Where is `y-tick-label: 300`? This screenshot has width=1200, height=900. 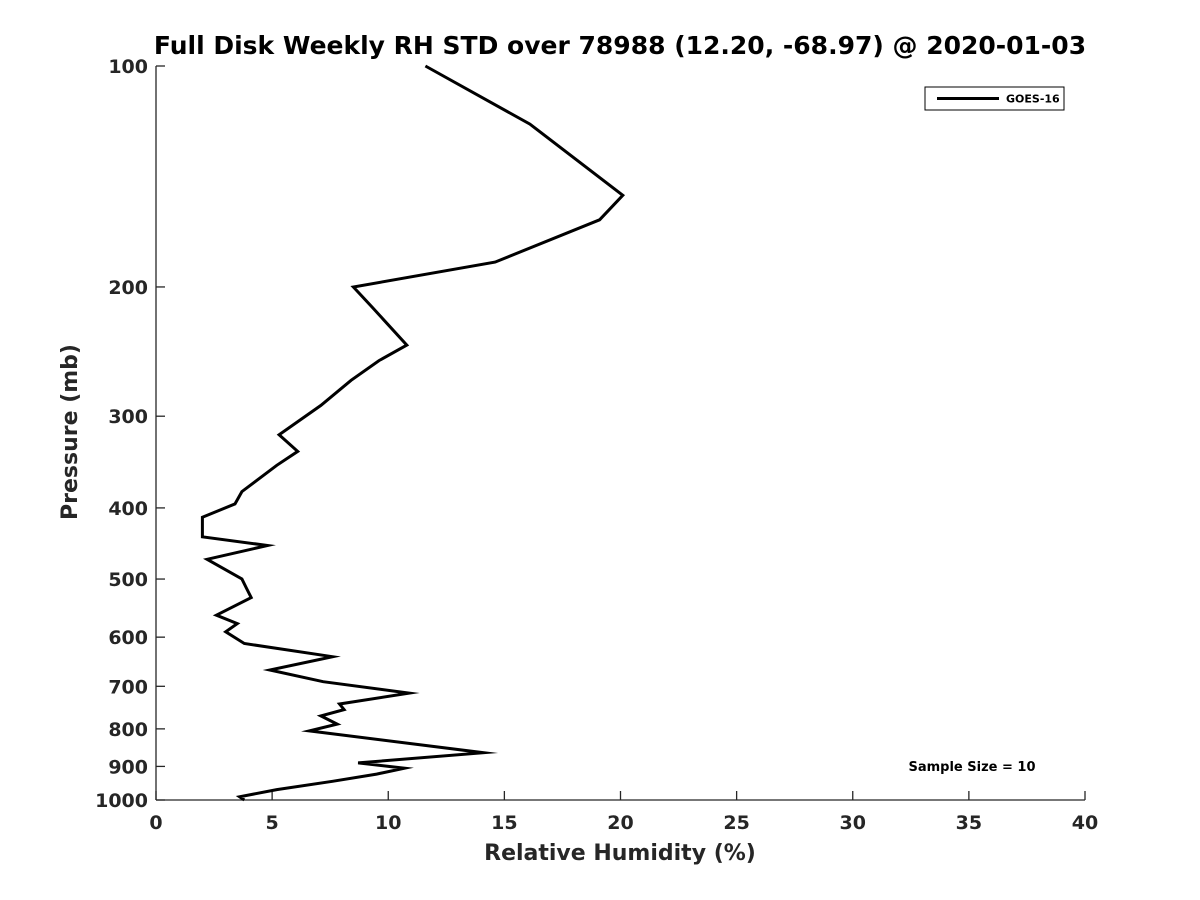 y-tick-label: 300 is located at coordinates (128, 417).